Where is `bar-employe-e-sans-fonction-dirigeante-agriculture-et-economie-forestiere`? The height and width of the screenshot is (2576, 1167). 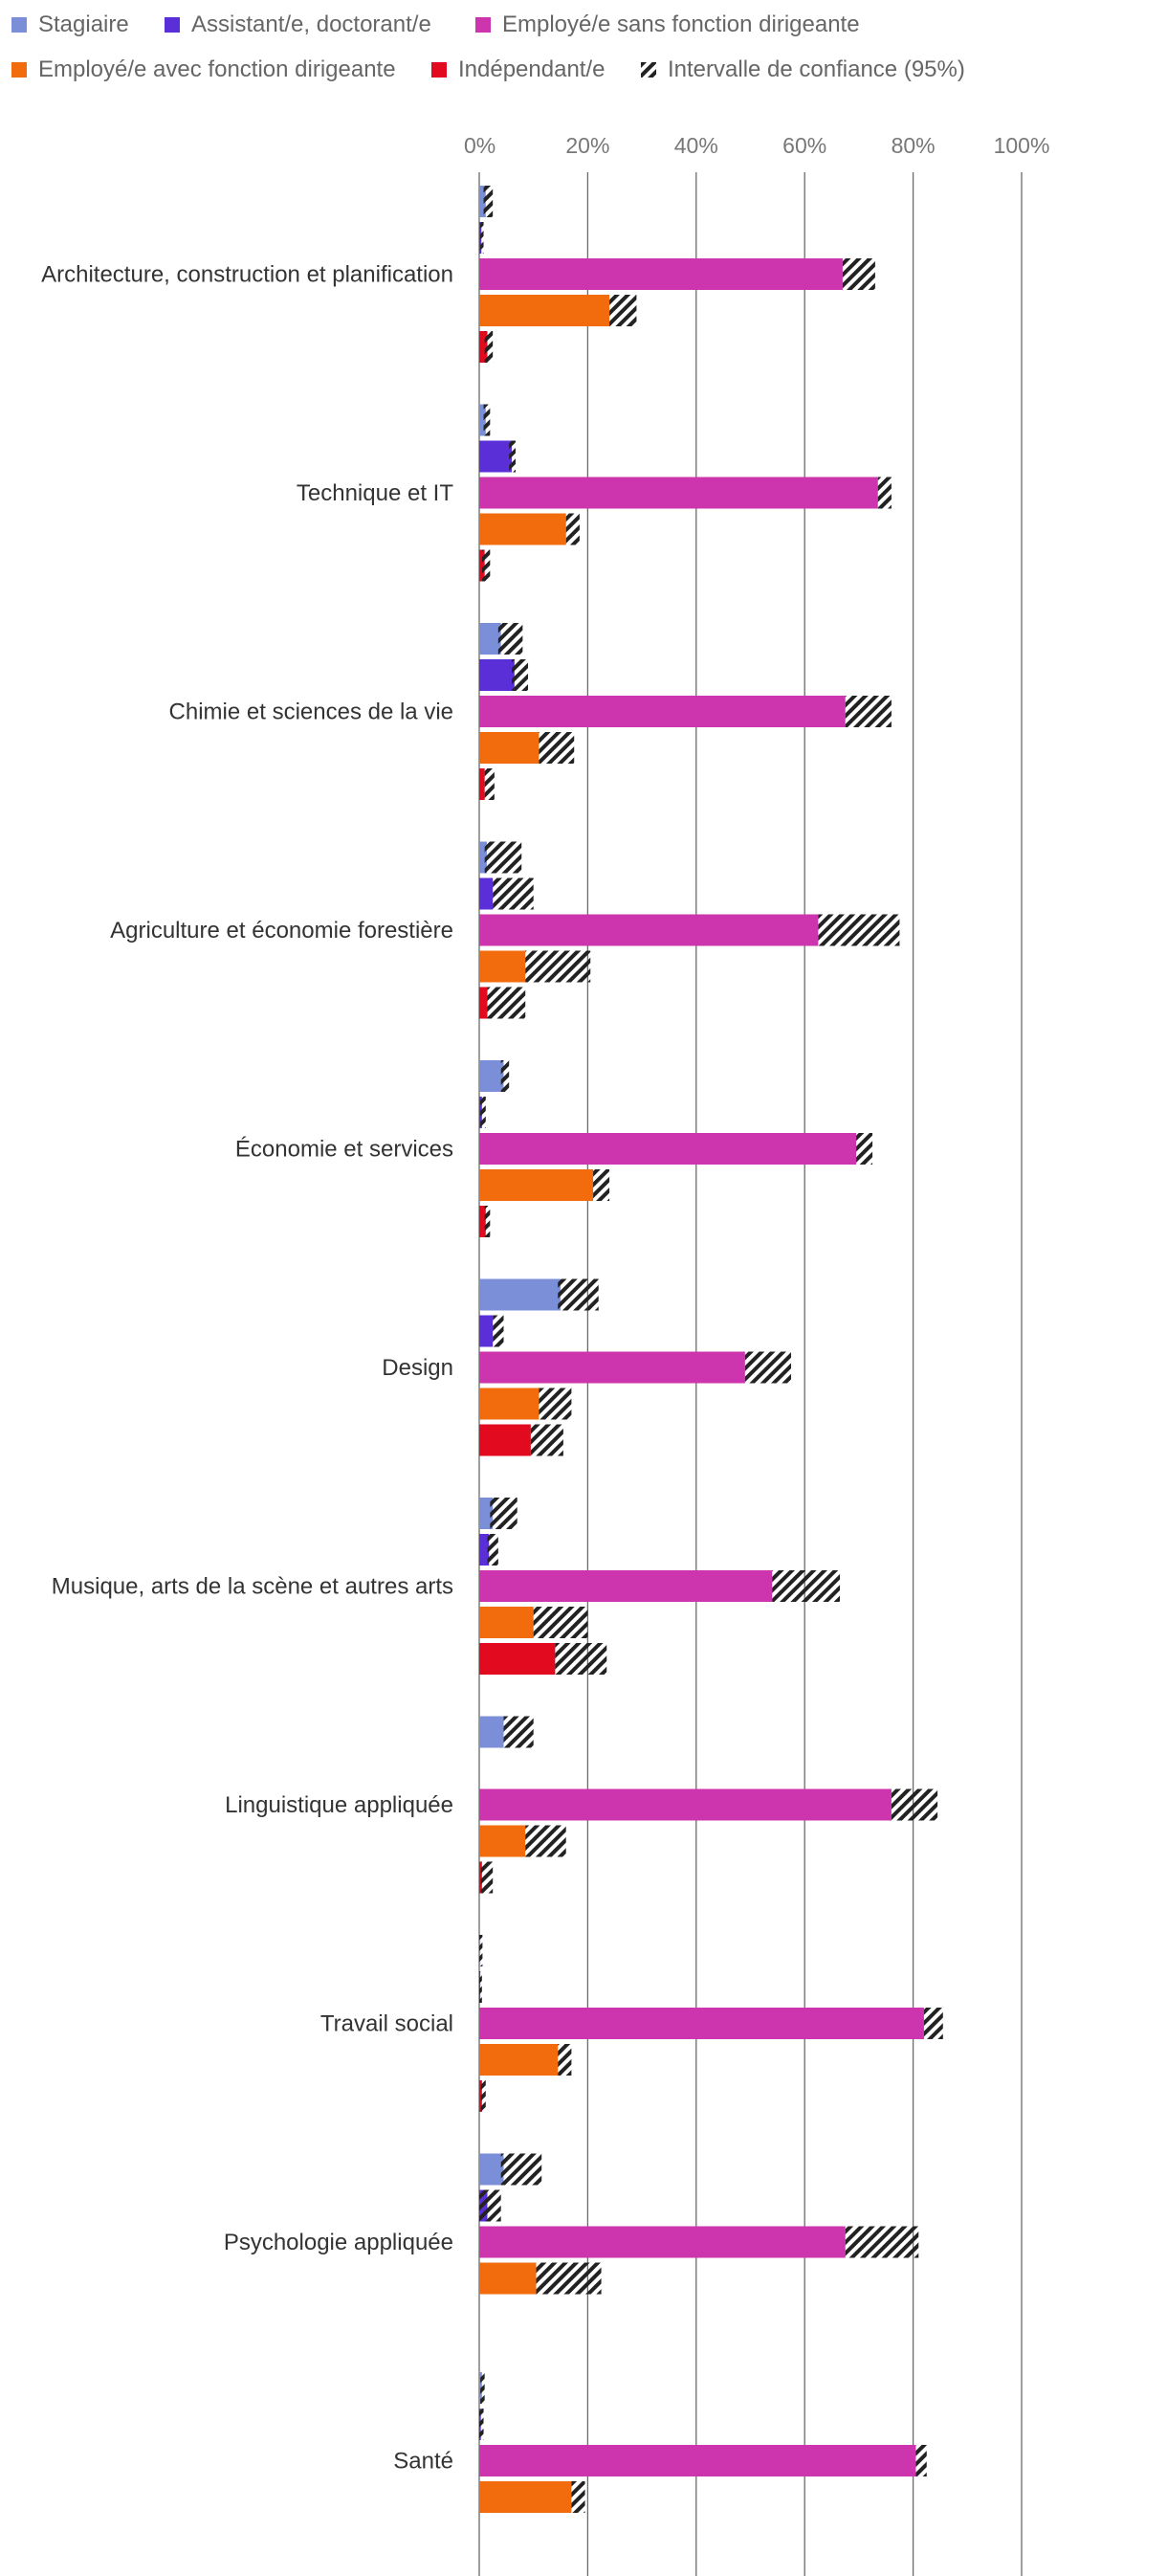
bar-employe-e-sans-fonction-dirigeante-agriculture-et-economie-forestiere is located at coordinates (649, 930).